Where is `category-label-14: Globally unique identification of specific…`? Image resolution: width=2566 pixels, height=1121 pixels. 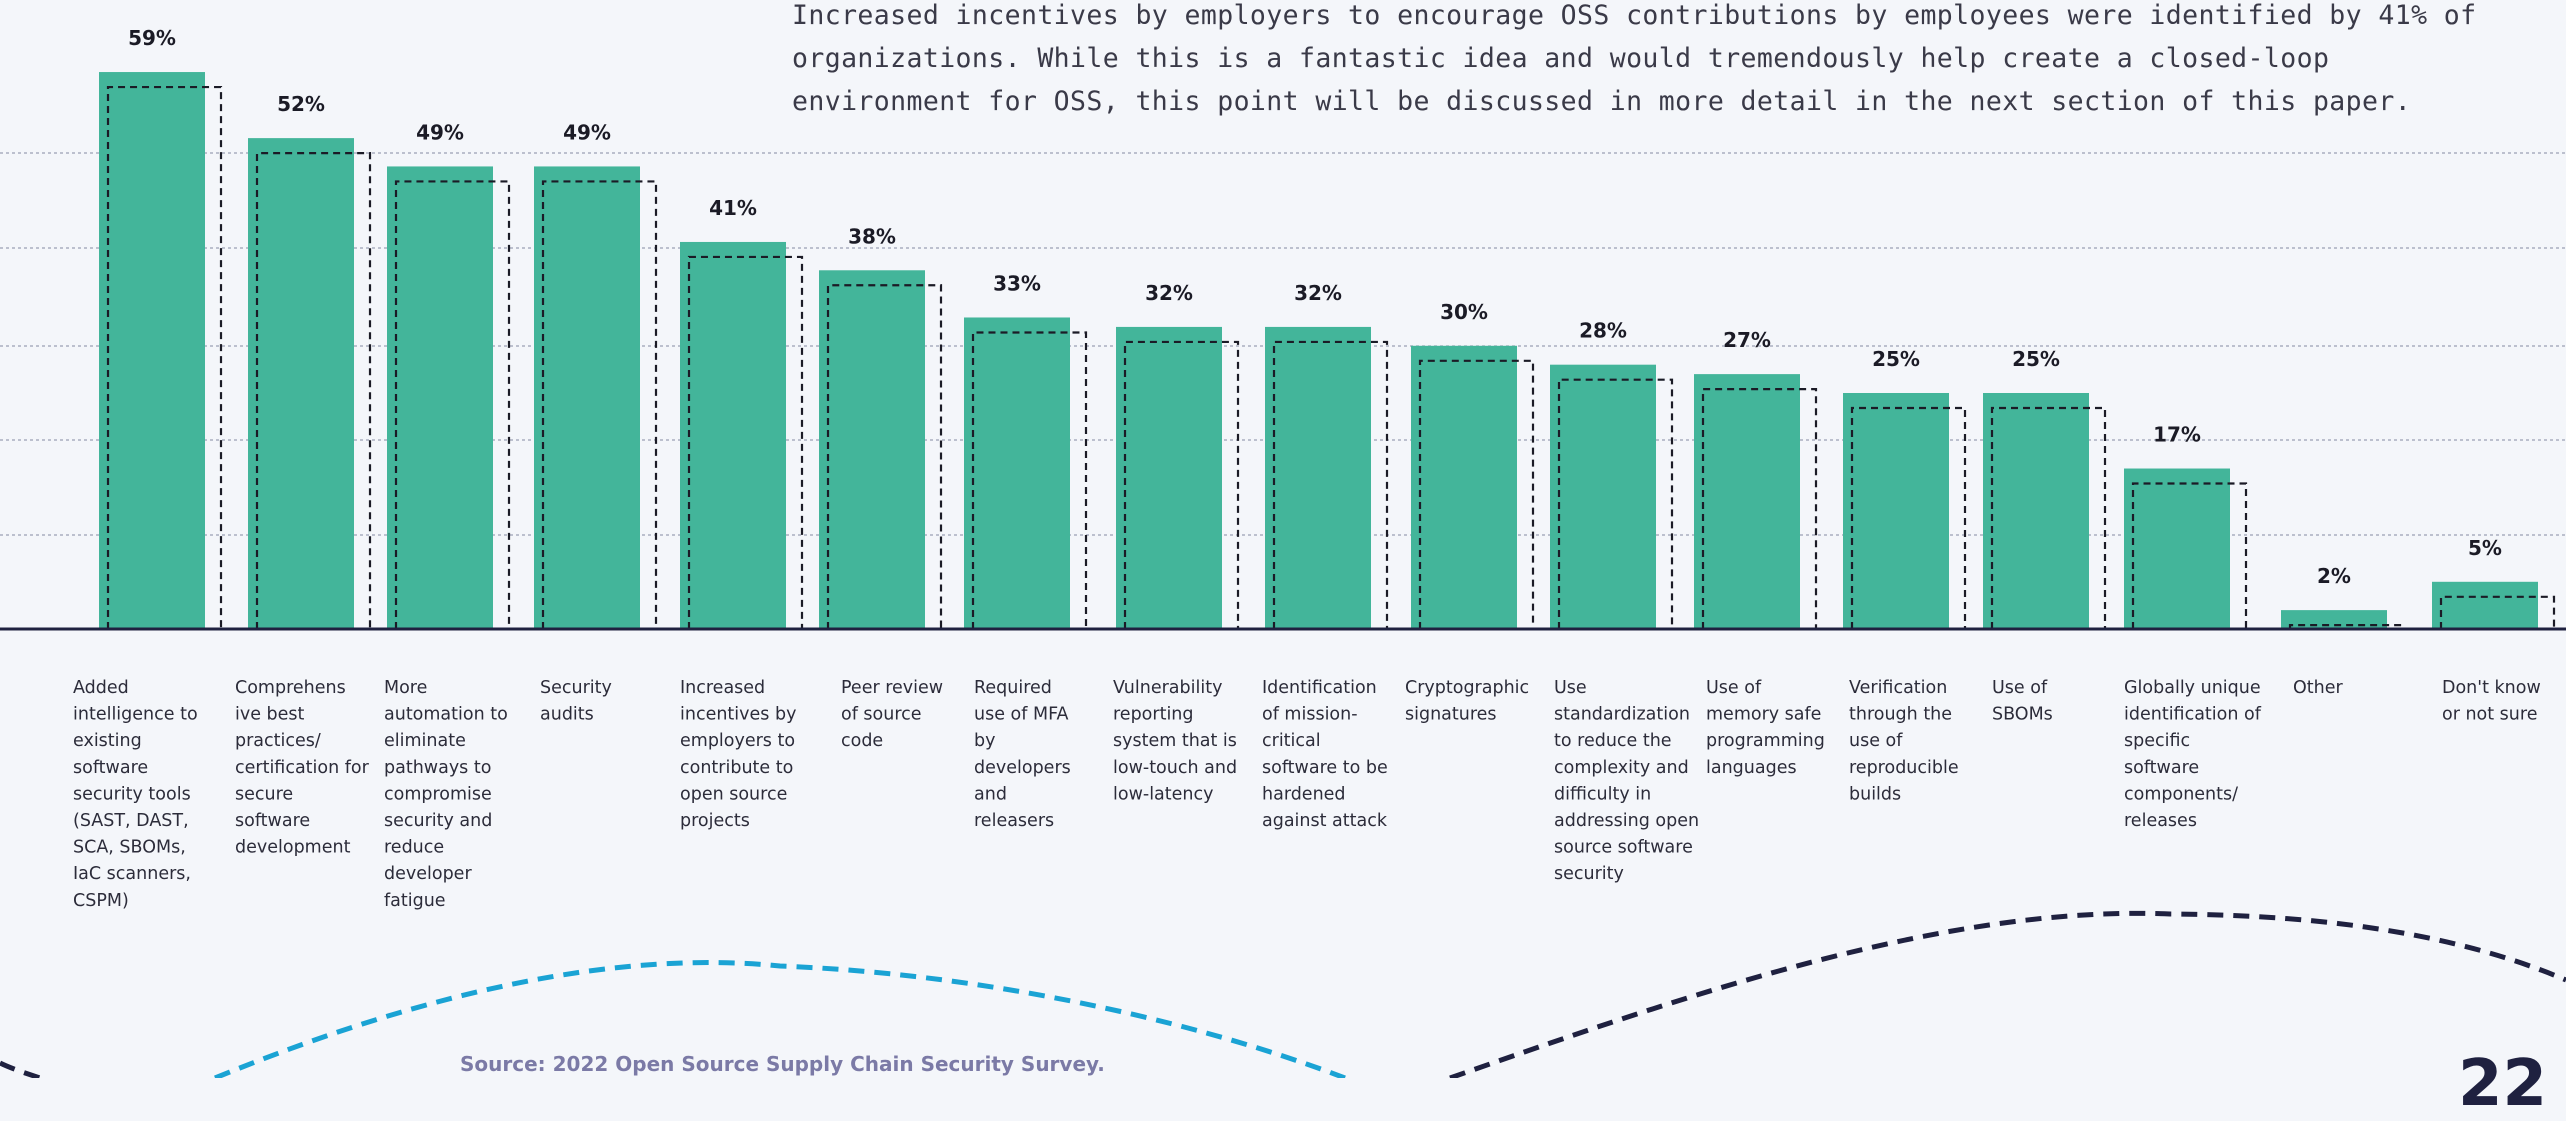
category-label-14: Globally unique identification of specific… is located at coordinates (2193, 754).